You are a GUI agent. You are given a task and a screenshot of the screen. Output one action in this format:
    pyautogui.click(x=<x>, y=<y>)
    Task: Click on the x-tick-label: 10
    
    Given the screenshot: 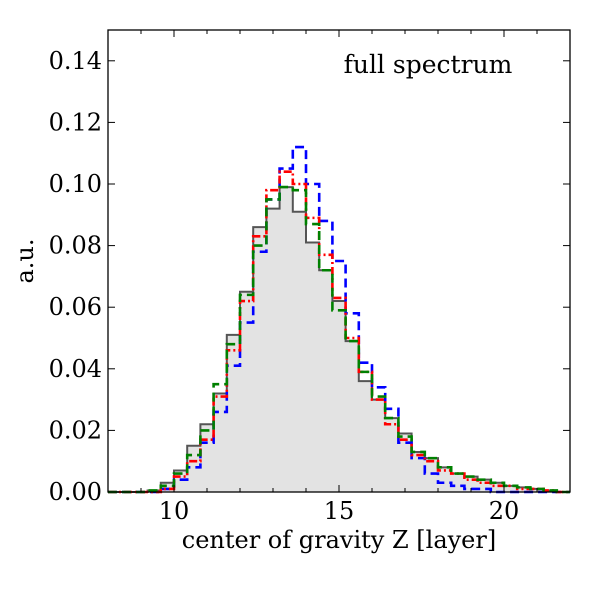 What is the action you would take?
    pyautogui.click(x=174, y=511)
    